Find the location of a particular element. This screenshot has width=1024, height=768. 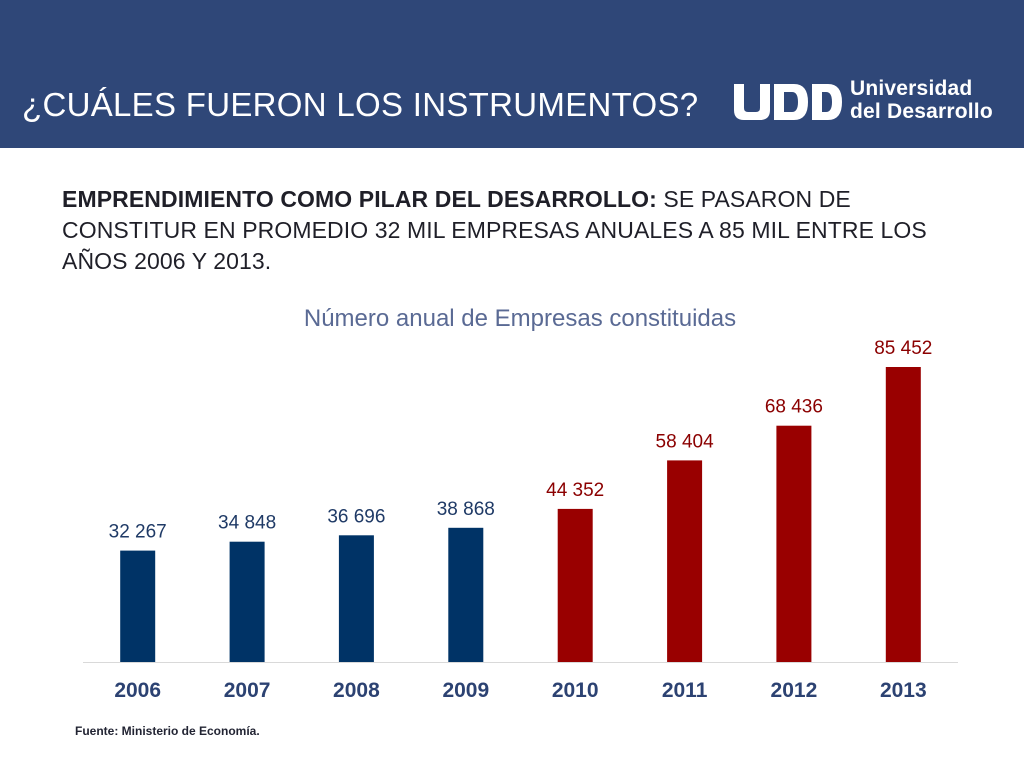

data-label-2008: 36 696 is located at coordinates (356, 516).